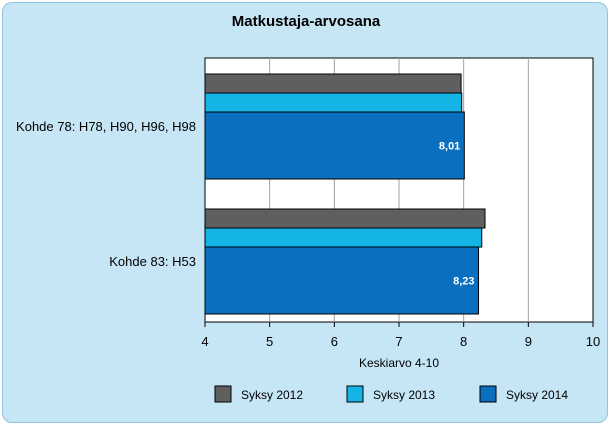  I want to click on x-axis: 4 5 6 7 8 9 10, so click(400, 335).